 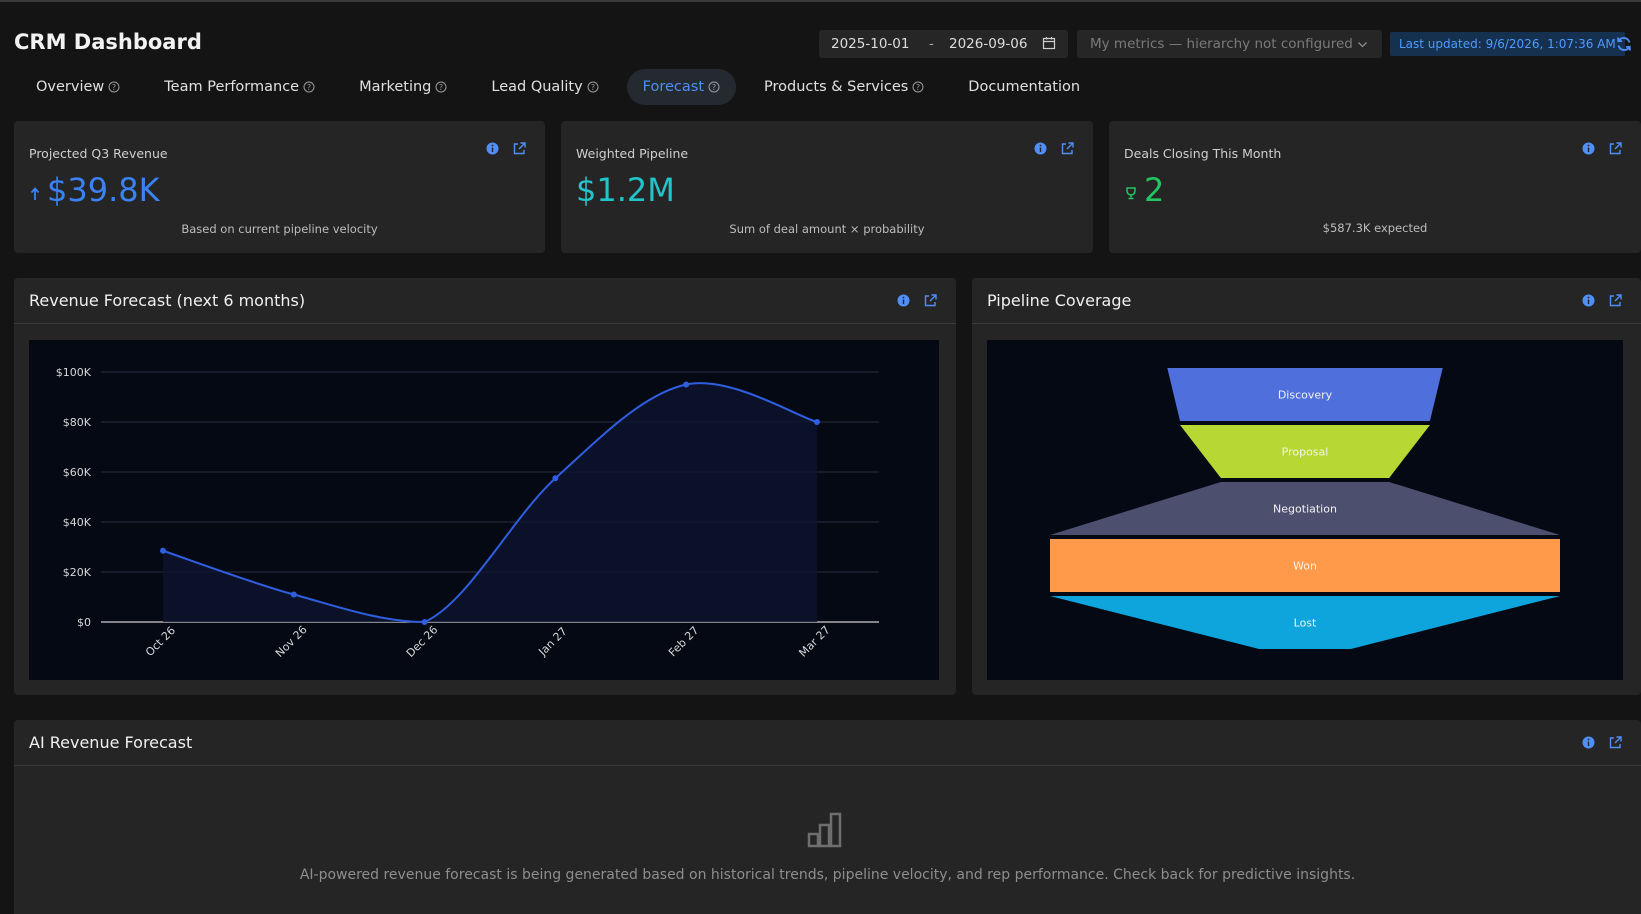 I want to click on tab-label: Forecast, so click(x=673, y=87).